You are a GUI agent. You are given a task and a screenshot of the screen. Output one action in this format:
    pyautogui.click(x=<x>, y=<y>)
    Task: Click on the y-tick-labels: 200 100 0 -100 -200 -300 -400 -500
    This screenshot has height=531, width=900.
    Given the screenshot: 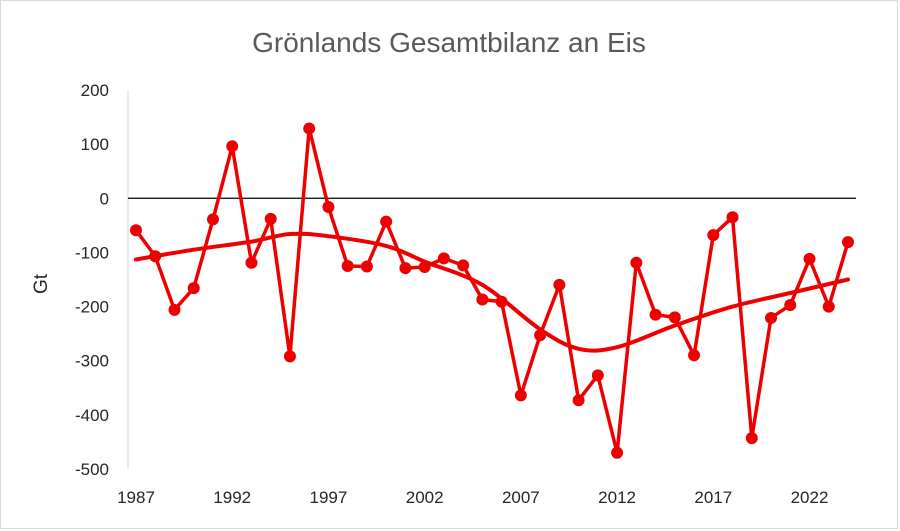 What is the action you would take?
    pyautogui.click(x=92, y=280)
    